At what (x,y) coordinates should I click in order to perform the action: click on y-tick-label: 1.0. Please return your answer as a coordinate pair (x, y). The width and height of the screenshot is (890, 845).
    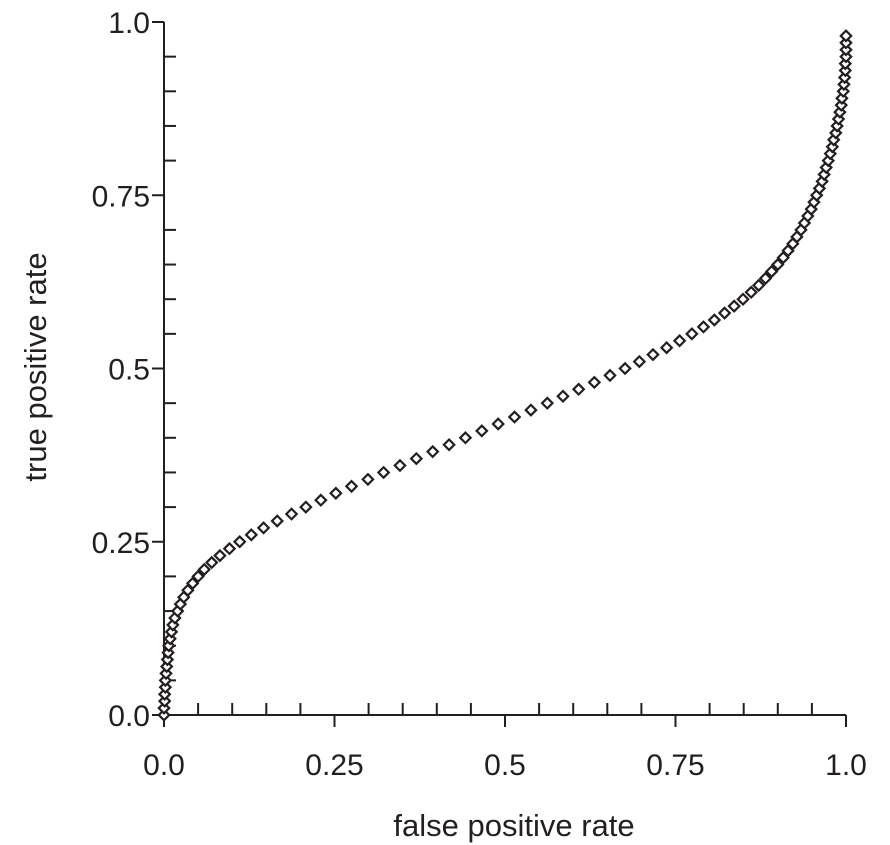
    Looking at the image, I should click on (129, 23).